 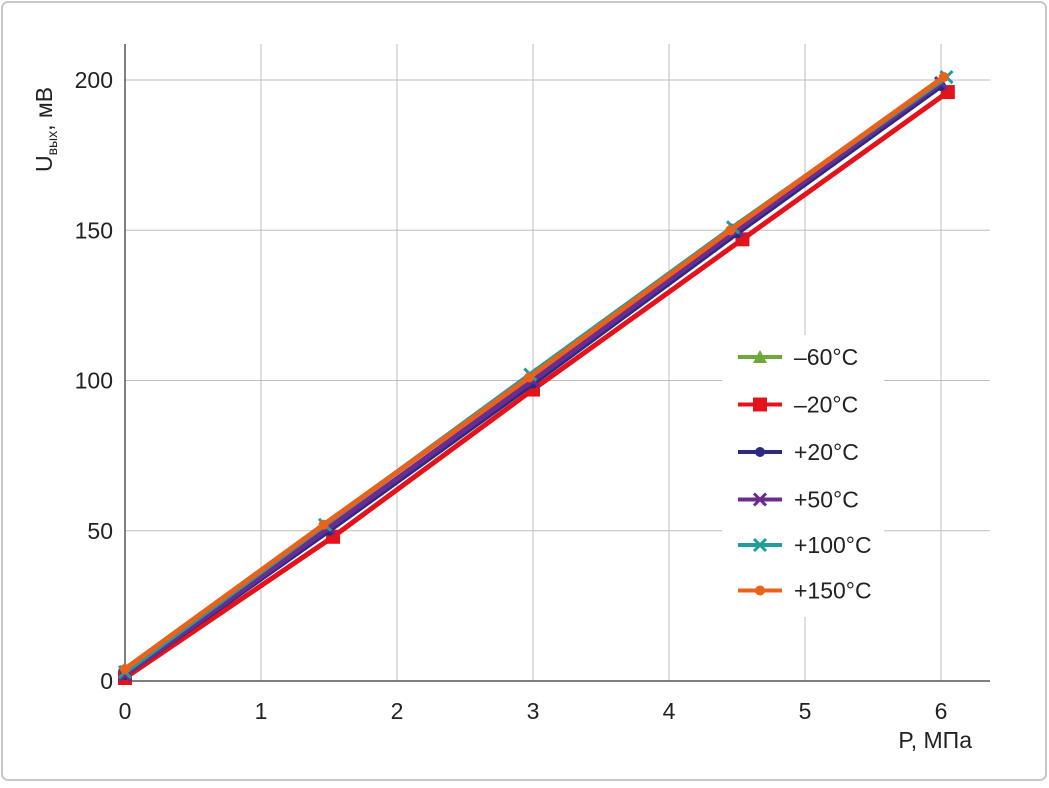 What do you see at coordinates (941, 711) in the screenshot?
I see `x-tick-label: 6` at bounding box center [941, 711].